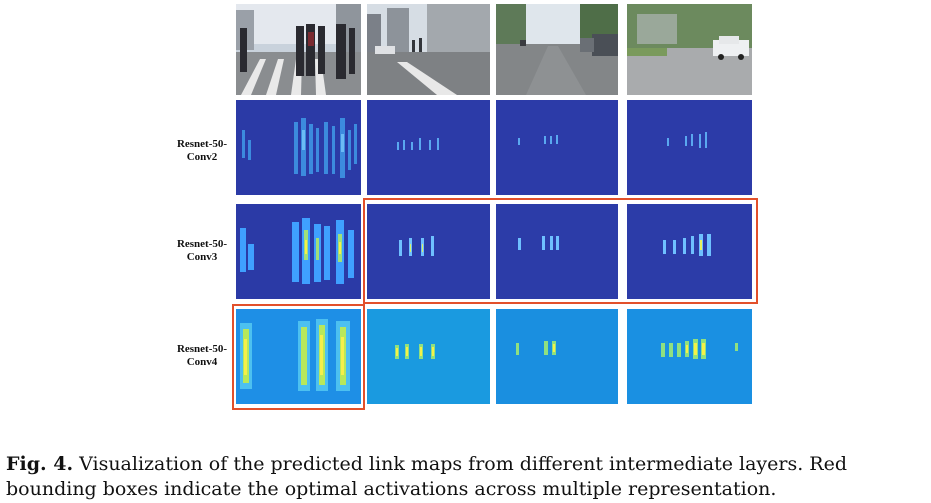  I want to click on link-map-conv2-image1, so click(298, 147).